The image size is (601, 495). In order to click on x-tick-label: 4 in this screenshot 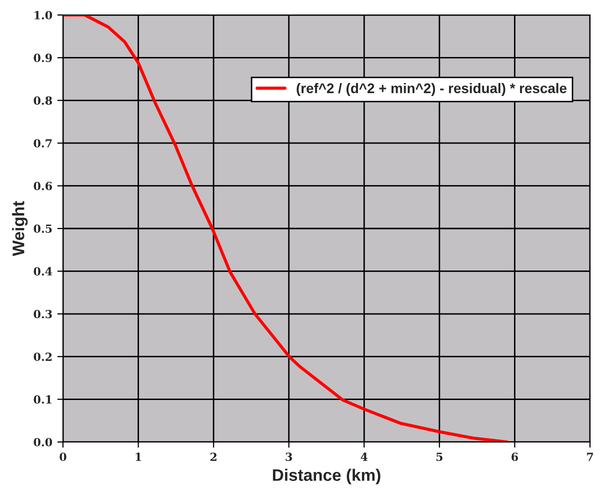, I will do `click(364, 456)`.